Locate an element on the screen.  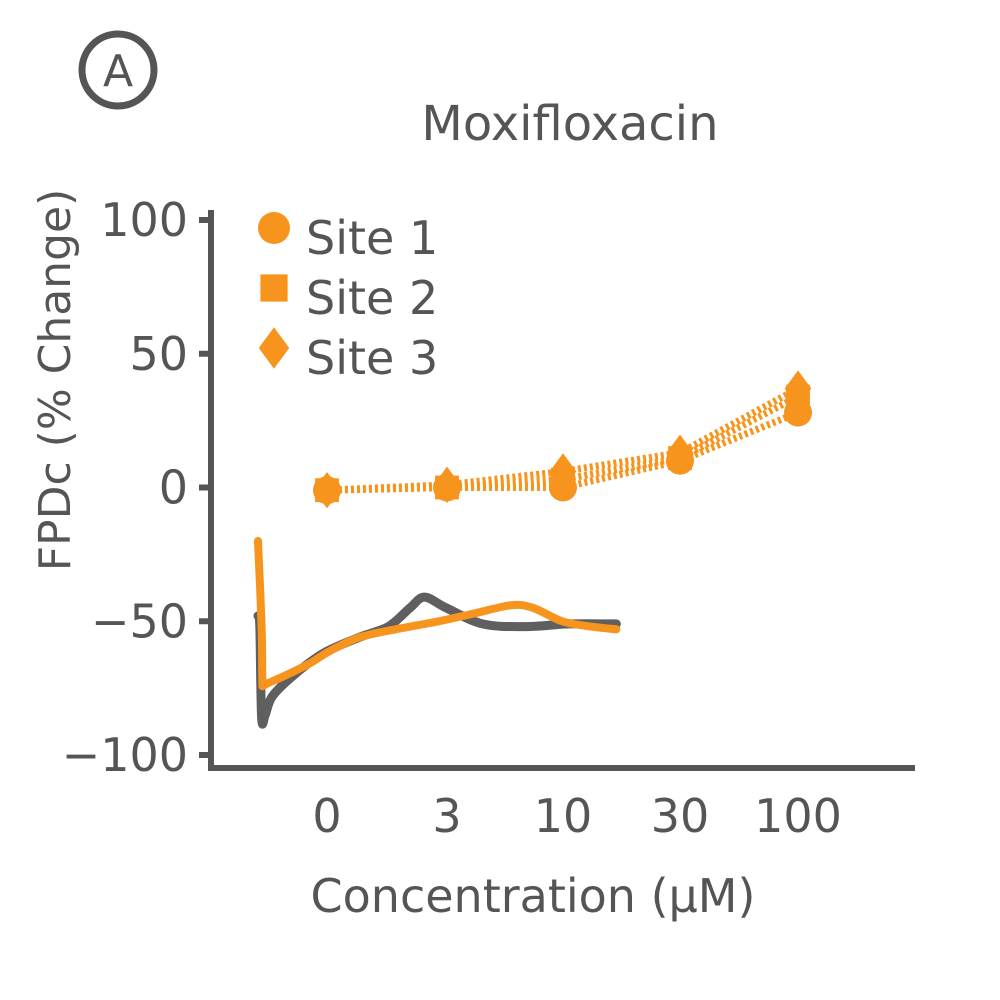
y-tick-label: 100 is located at coordinates (144, 220).